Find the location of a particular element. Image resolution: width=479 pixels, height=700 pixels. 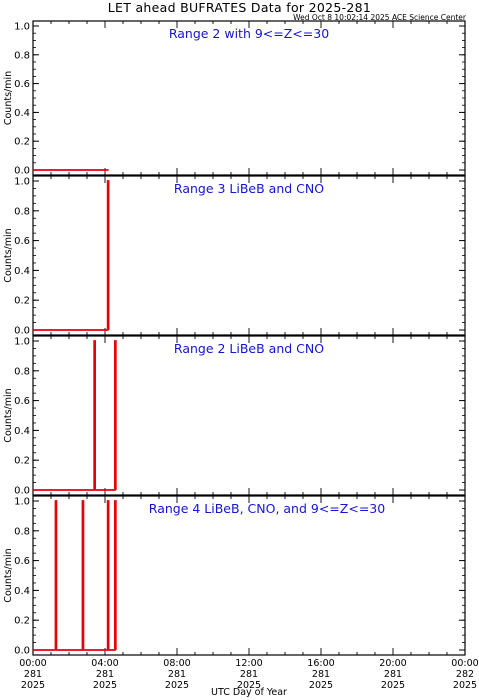

x-tick-label: 12:00 is located at coordinates (248, 663).